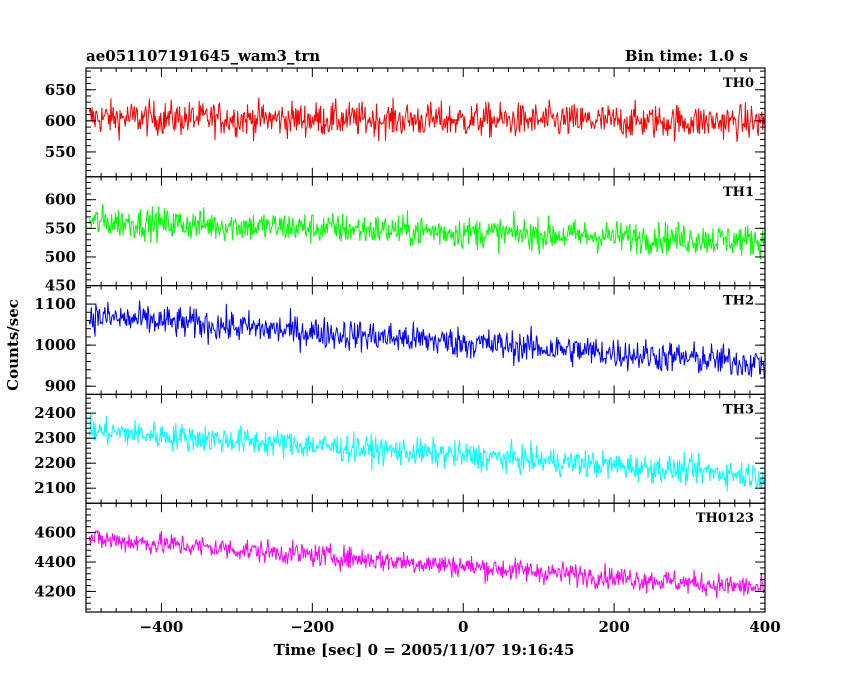  What do you see at coordinates (686, 56) in the screenshot?
I see `bin-time-label: Bin time: 1.0 s` at bounding box center [686, 56].